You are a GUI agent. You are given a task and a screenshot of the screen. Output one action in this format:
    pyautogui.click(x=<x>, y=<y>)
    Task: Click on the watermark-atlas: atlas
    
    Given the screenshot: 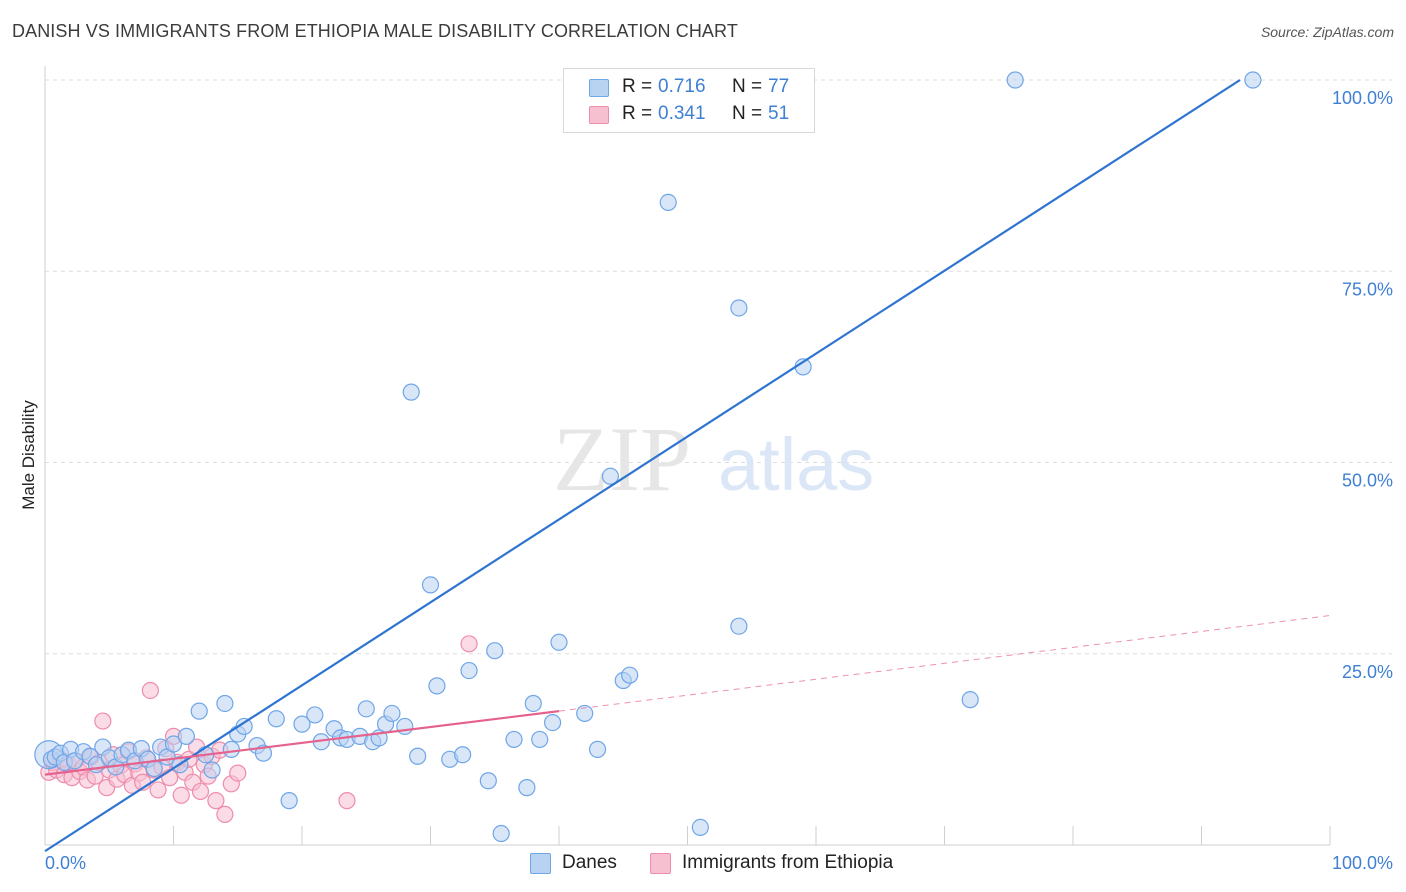 What is the action you would take?
    pyautogui.click(x=796, y=464)
    